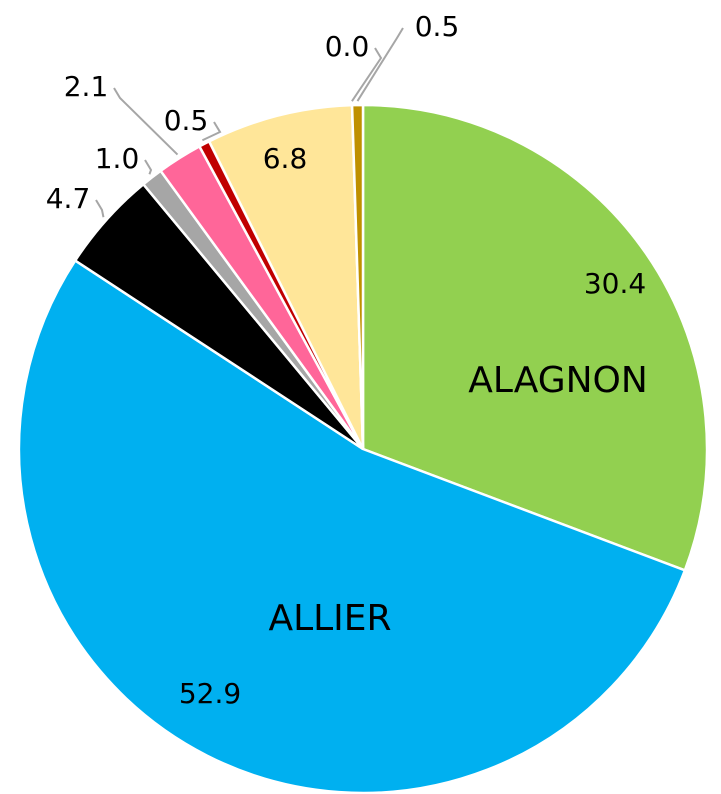 This screenshot has width=721, height=794. I want to click on data-label: 2.1, so click(86, 86).